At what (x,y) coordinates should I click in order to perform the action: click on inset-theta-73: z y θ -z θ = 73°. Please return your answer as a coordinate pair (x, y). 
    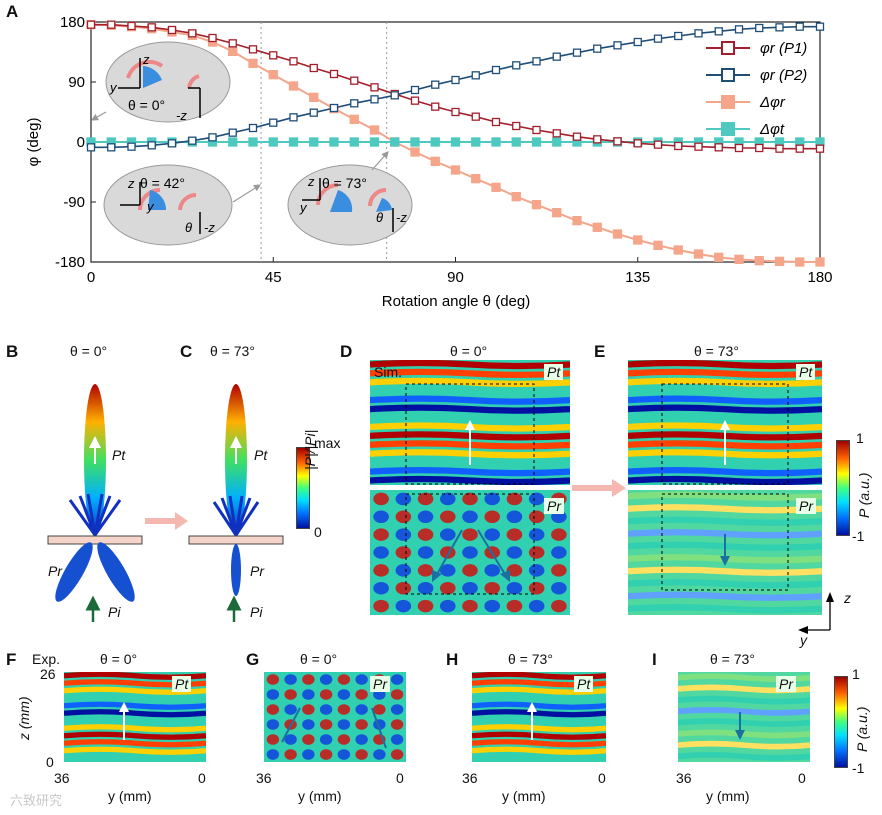
    Looking at the image, I should click on (350, 205).